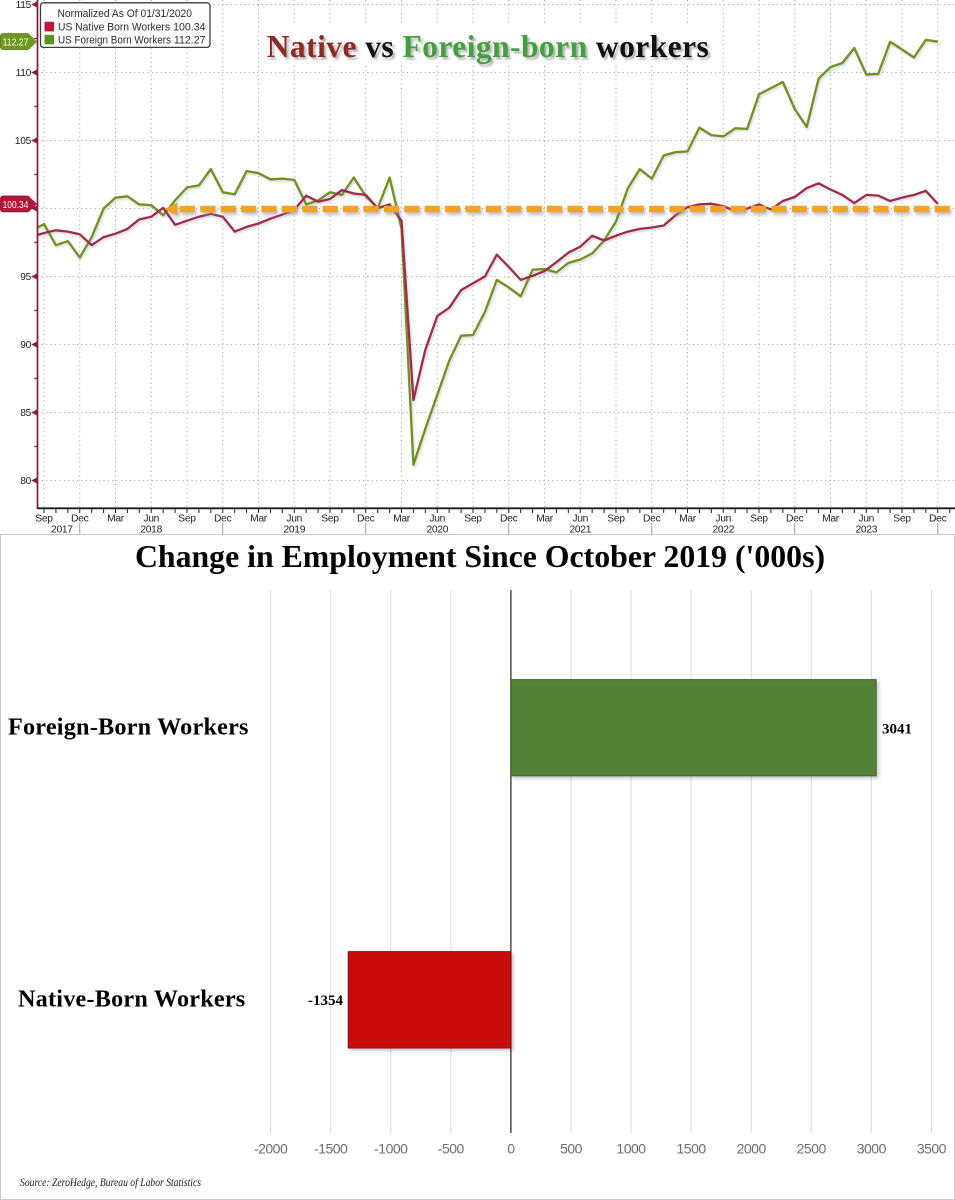  Describe the element at coordinates (151, 530) in the screenshot. I see `svg-text: 2018` at that location.